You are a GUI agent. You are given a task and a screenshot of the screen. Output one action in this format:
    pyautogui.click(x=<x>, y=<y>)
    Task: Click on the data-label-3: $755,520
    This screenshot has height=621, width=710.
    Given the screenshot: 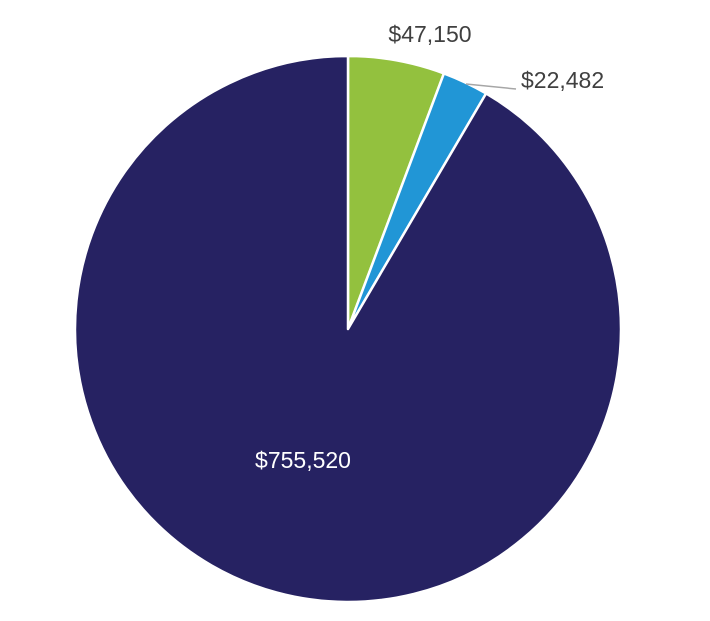 What is the action you would take?
    pyautogui.click(x=303, y=460)
    